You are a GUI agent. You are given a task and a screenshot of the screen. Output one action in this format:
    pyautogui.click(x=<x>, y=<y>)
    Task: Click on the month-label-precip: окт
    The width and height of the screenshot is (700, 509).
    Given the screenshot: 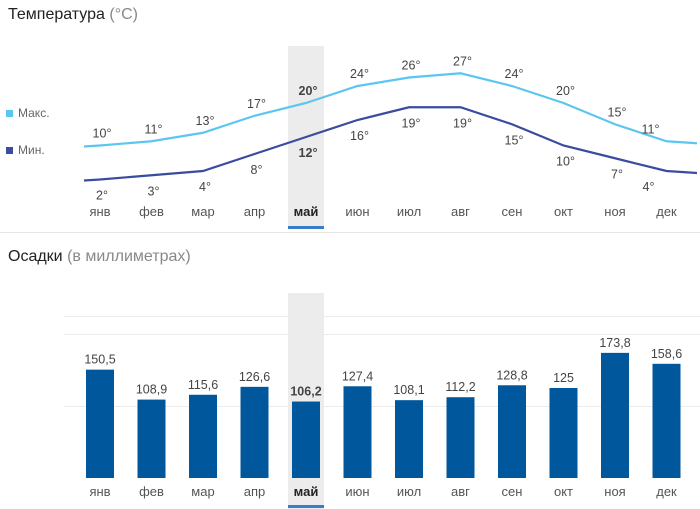 What is the action you would take?
    pyautogui.click(x=563, y=491)
    